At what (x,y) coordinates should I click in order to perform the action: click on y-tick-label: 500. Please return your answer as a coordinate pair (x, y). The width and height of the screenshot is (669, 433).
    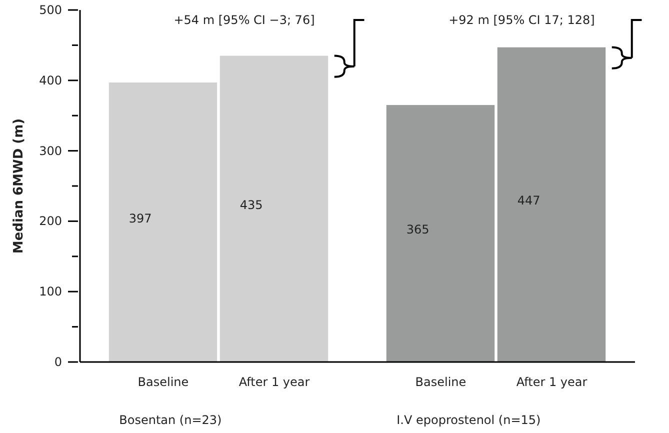
    Looking at the image, I should click on (50, 10).